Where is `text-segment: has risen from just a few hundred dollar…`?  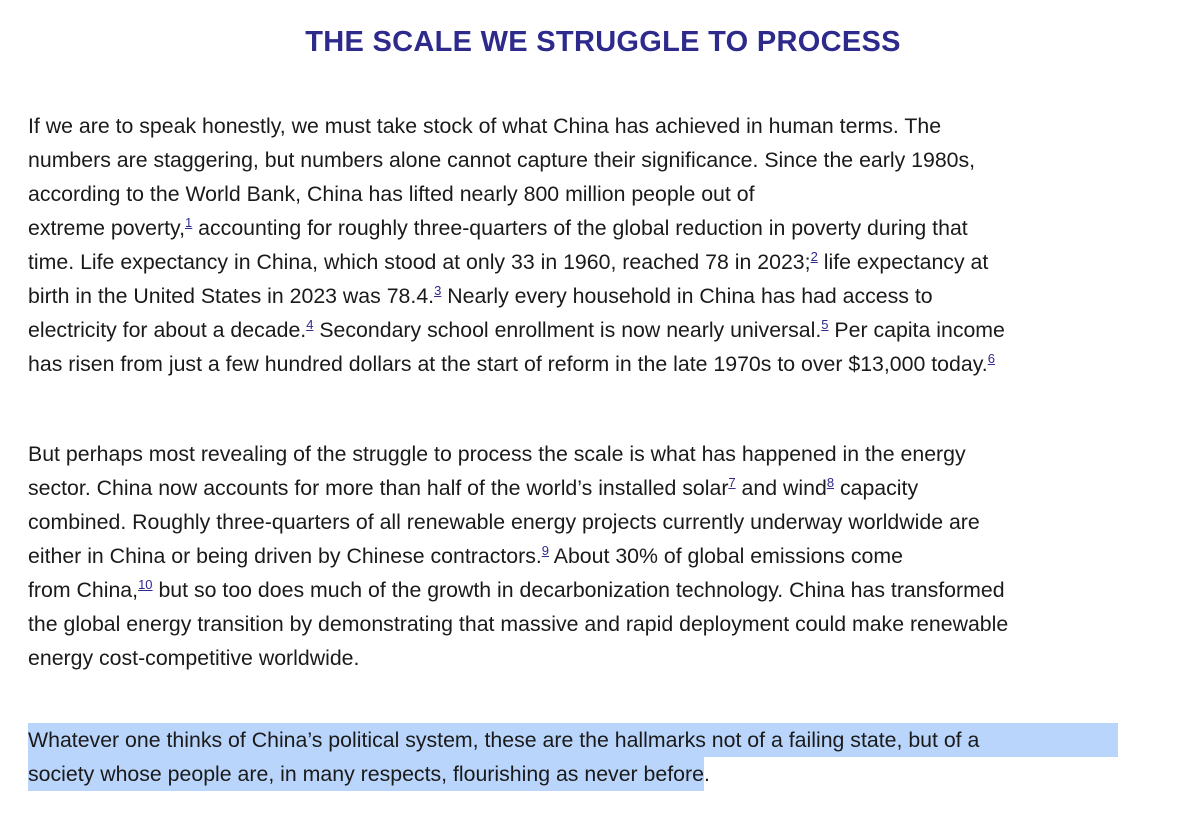 text-segment: has risen from just a few hundred dollar… is located at coordinates (508, 364).